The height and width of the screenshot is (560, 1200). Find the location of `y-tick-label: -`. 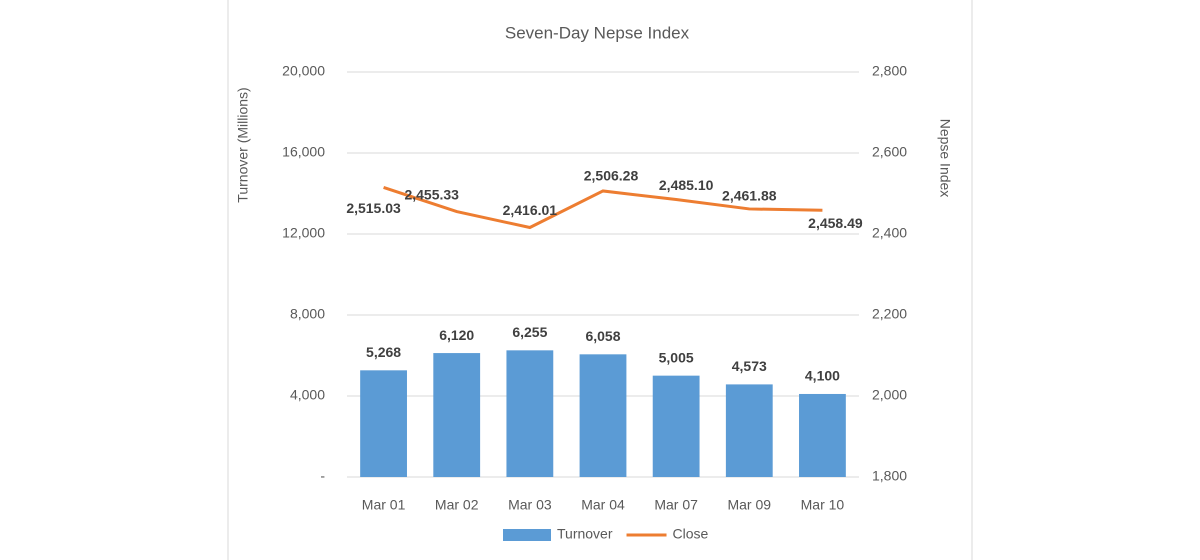

y-tick-label: - is located at coordinates (322, 476).